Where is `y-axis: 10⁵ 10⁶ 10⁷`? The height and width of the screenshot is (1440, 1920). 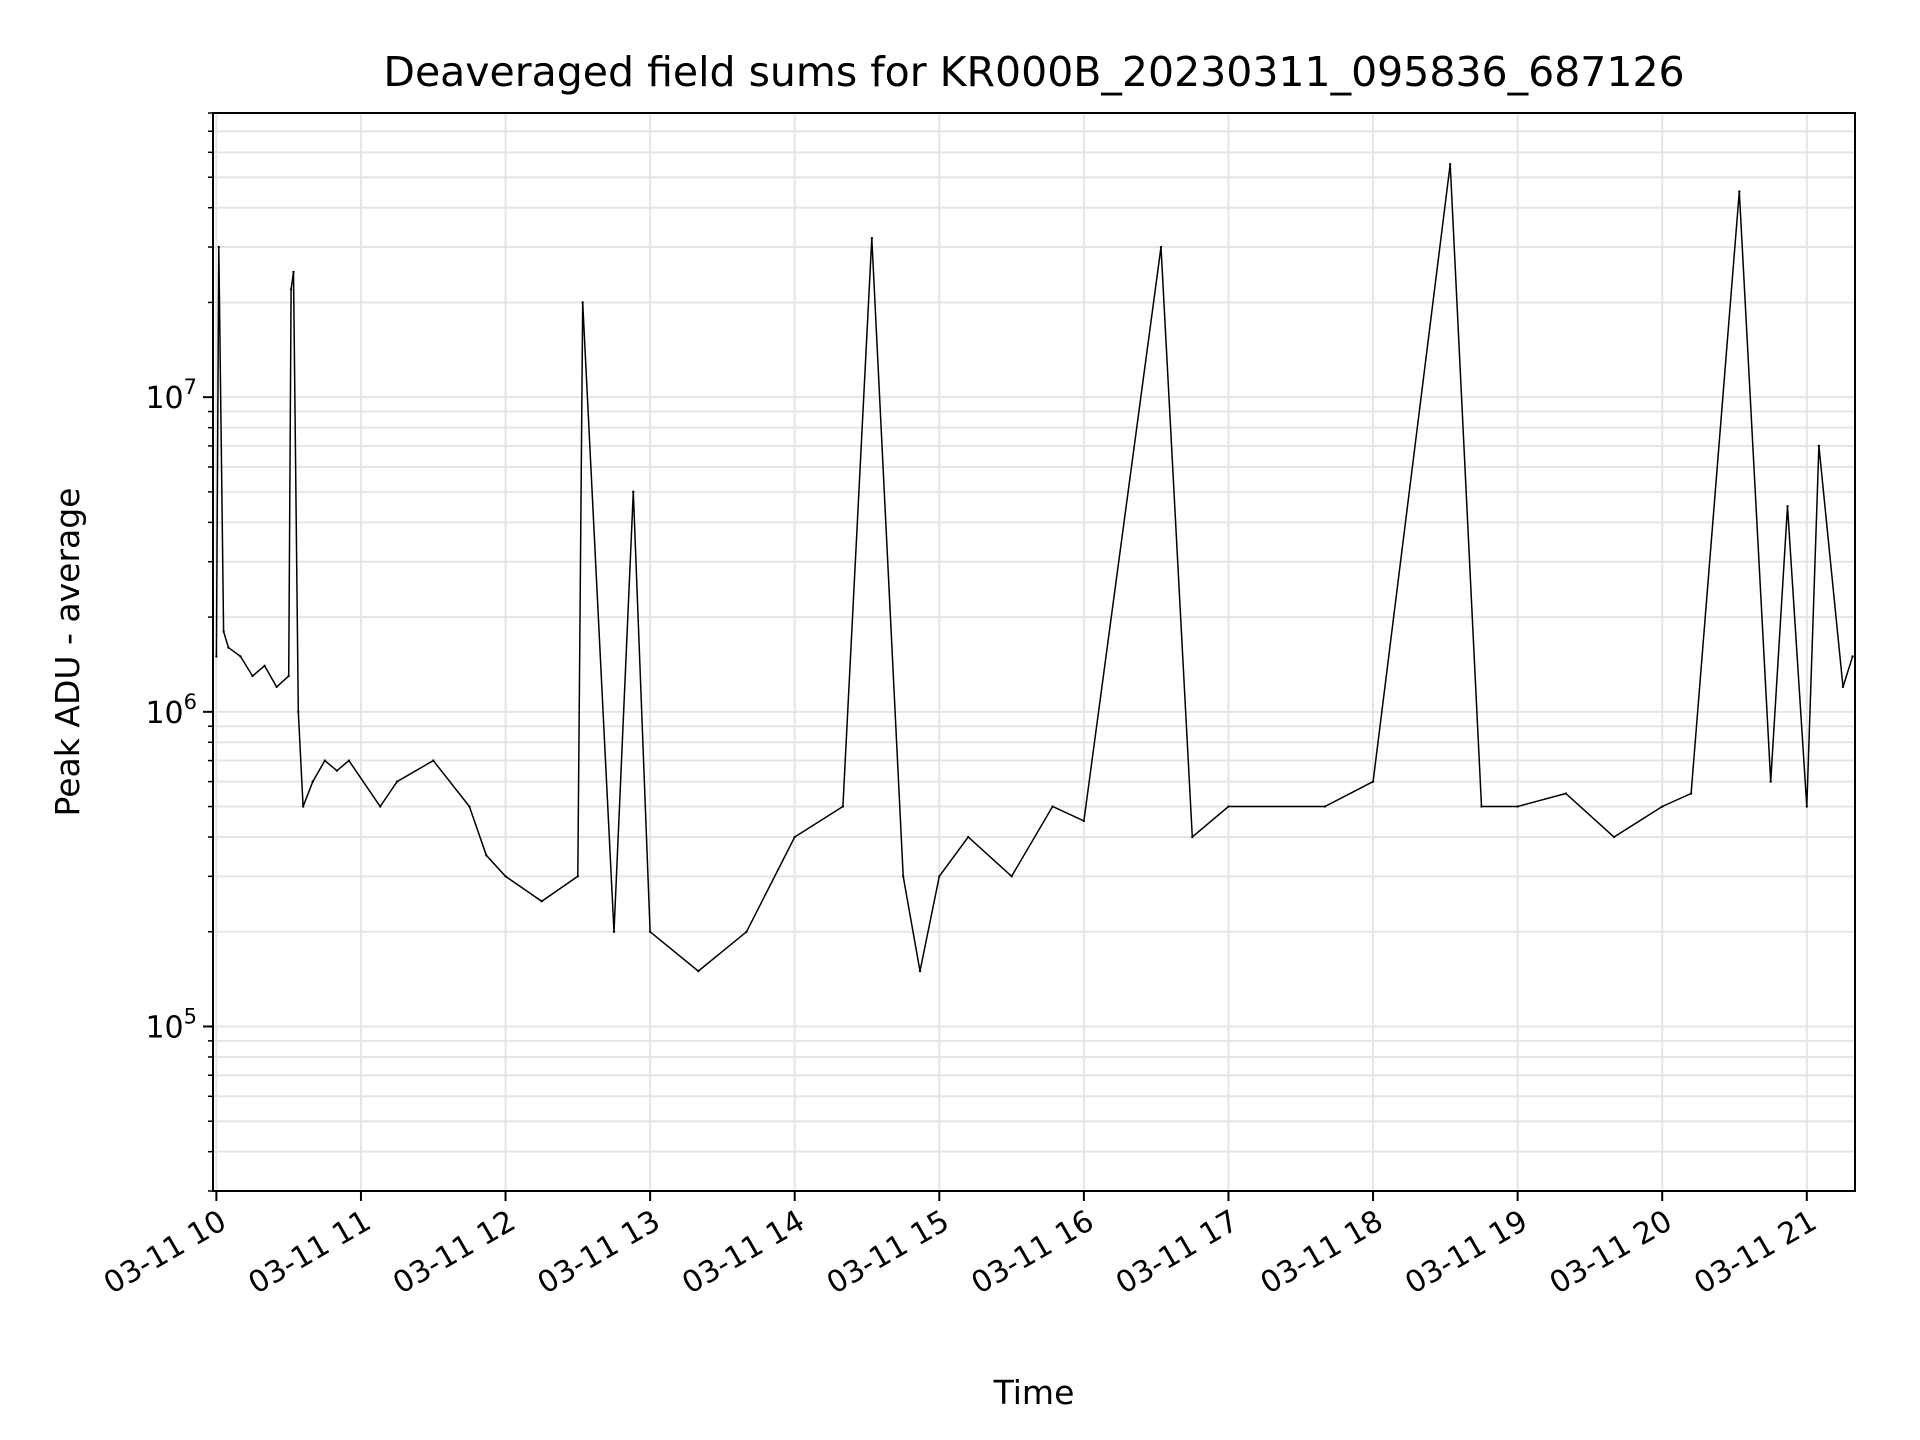 y-axis: 10⁵ 10⁶ 10⁷ is located at coordinates (179, 652).